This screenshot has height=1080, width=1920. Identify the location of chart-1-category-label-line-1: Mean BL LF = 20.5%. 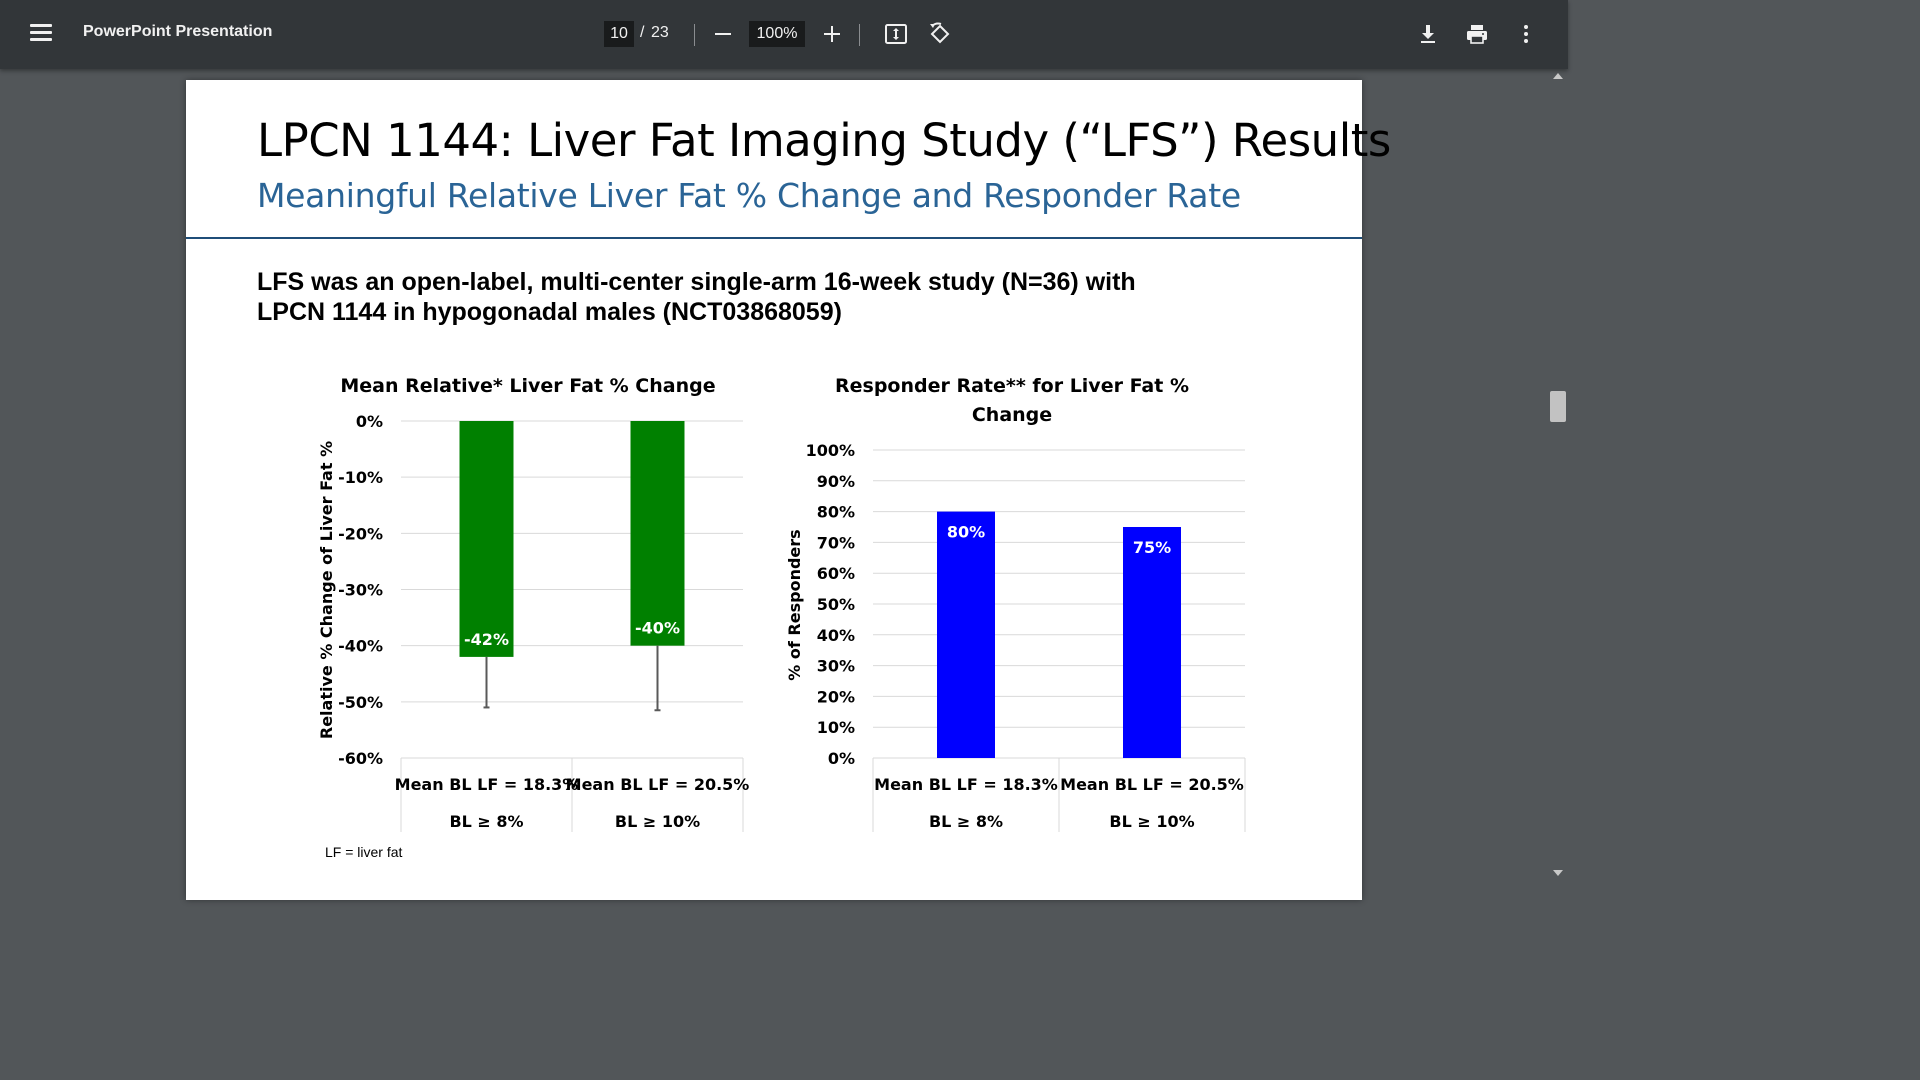
(658, 784).